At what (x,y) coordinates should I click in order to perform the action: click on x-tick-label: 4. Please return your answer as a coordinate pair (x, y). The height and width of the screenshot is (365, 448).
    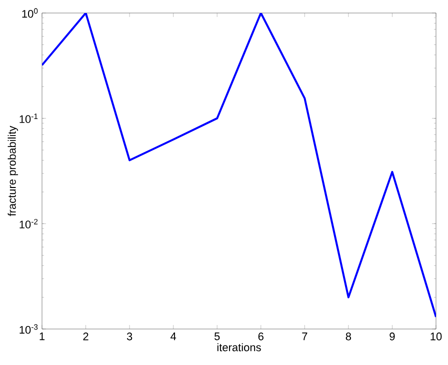
    Looking at the image, I should click on (173, 336).